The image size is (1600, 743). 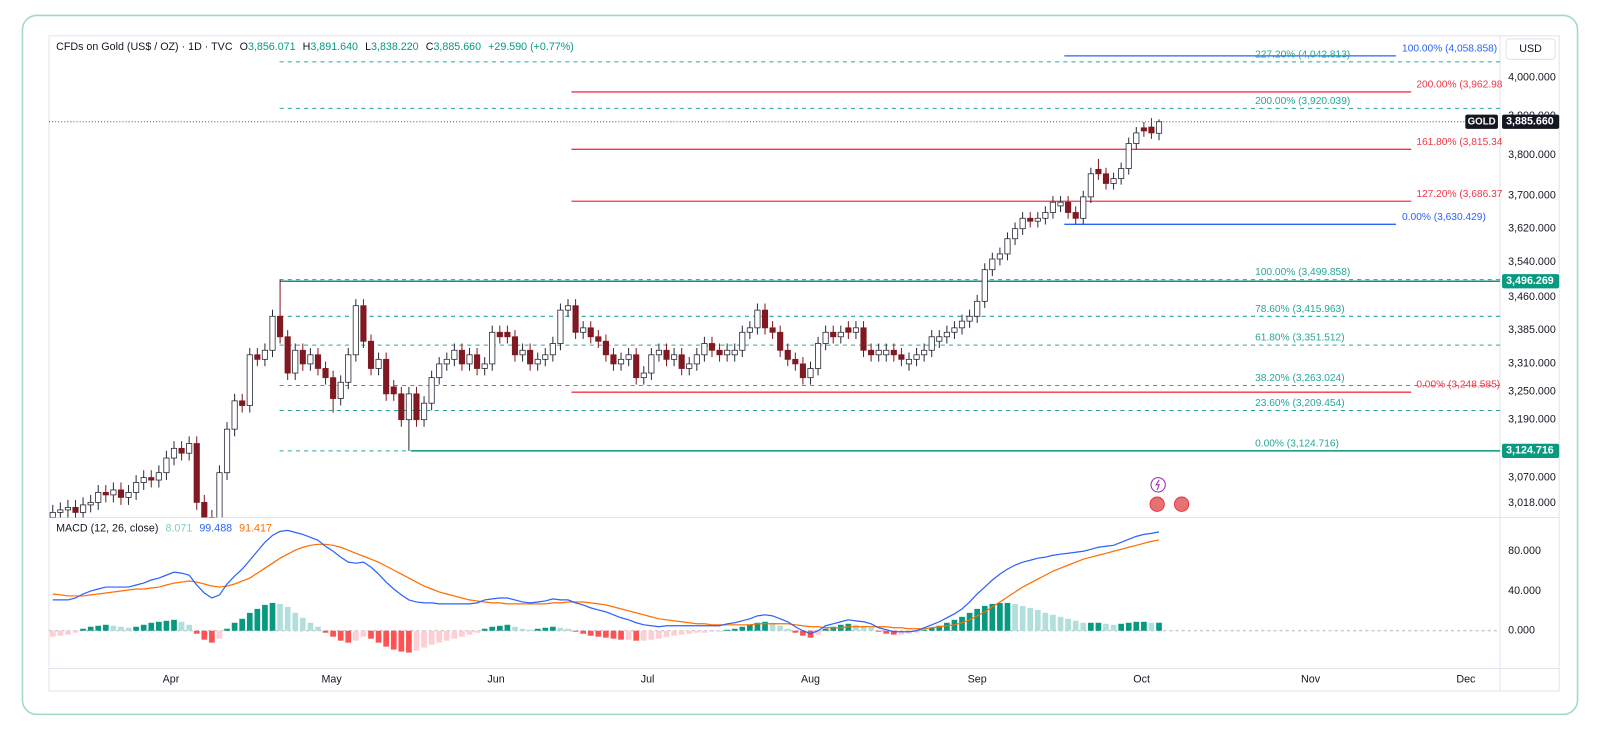 What do you see at coordinates (1302, 54) in the screenshot?
I see `fib-label: 227.20% (4,042.813)` at bounding box center [1302, 54].